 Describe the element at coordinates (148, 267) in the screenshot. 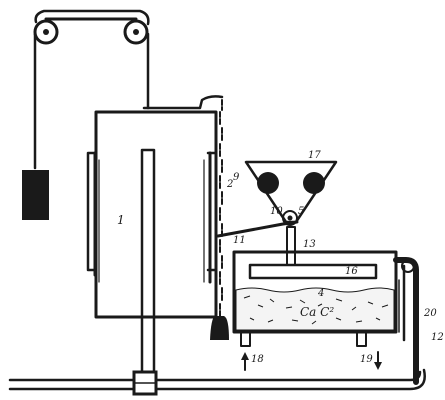

I see `central-guide-column` at that location.